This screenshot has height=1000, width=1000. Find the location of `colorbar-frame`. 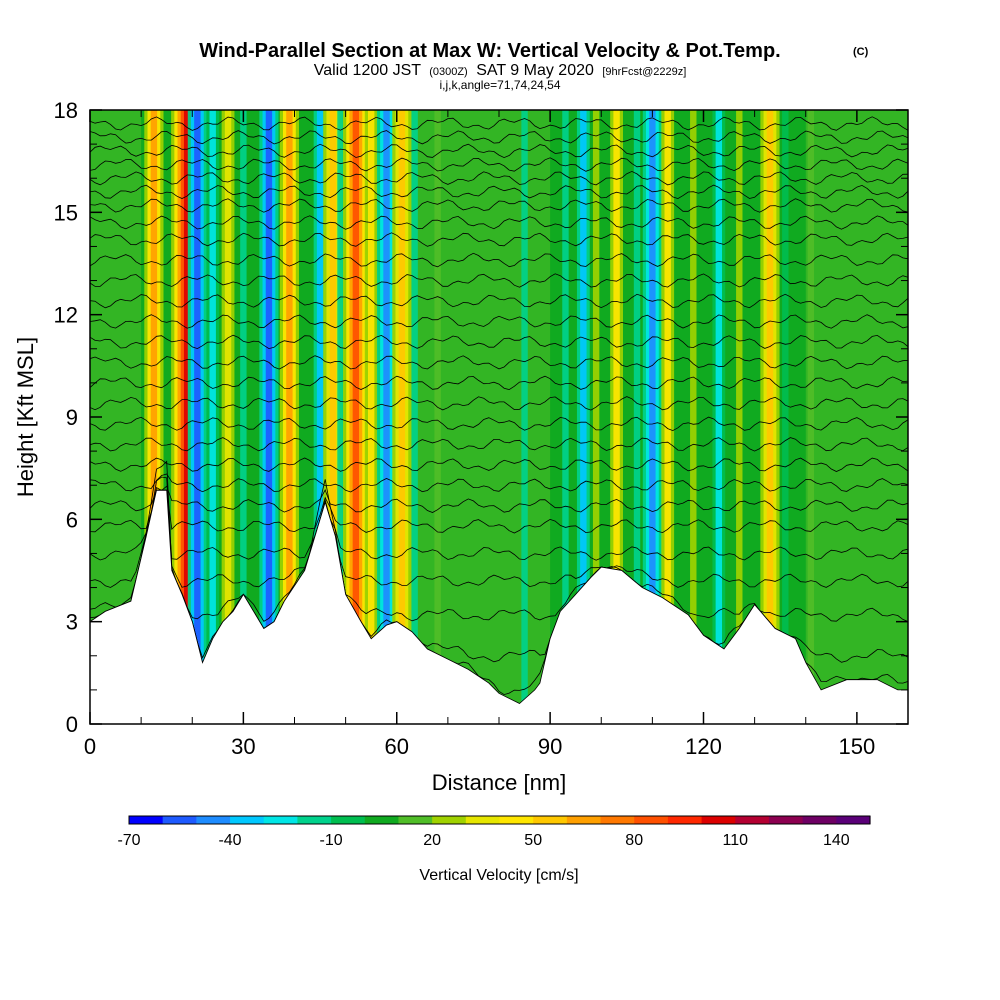

colorbar-frame is located at coordinates (499, 820).